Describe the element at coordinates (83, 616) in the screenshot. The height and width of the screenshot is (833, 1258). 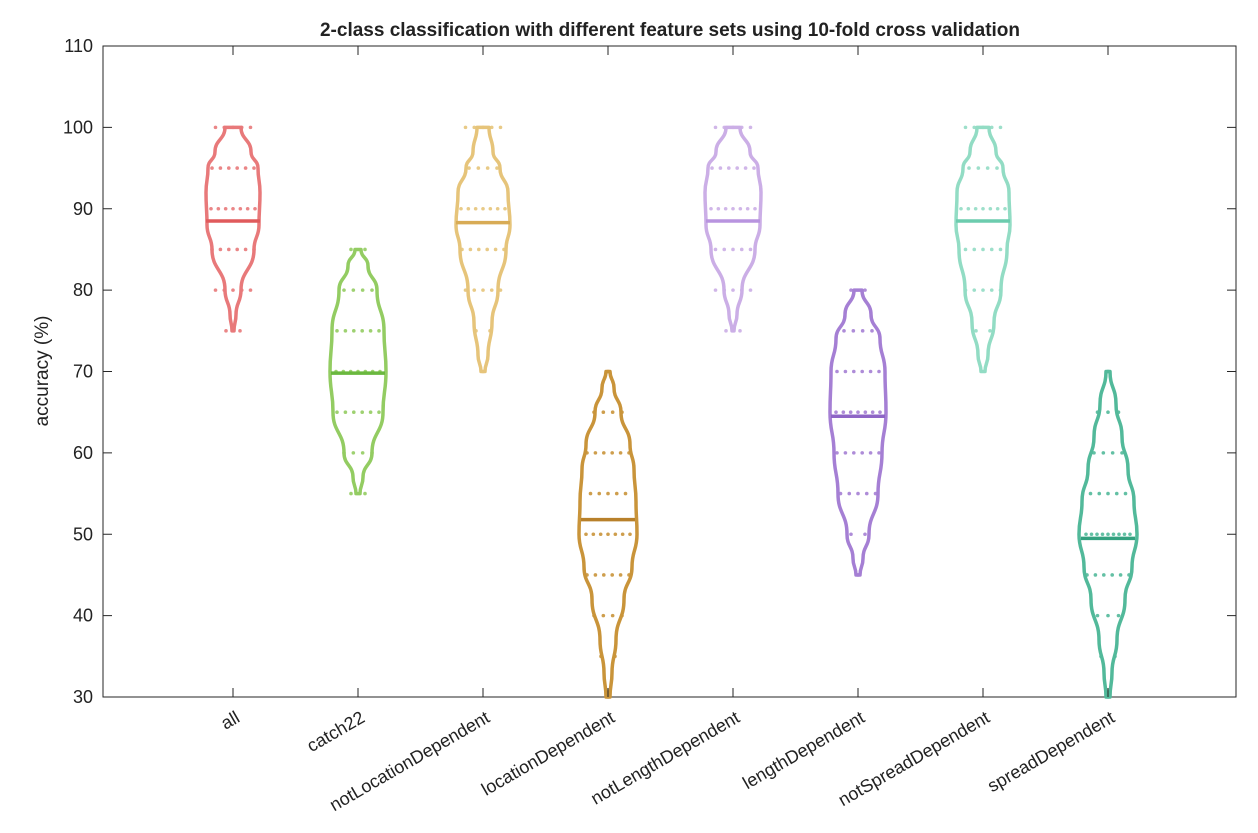
I see `y-tick-label: 40` at that location.